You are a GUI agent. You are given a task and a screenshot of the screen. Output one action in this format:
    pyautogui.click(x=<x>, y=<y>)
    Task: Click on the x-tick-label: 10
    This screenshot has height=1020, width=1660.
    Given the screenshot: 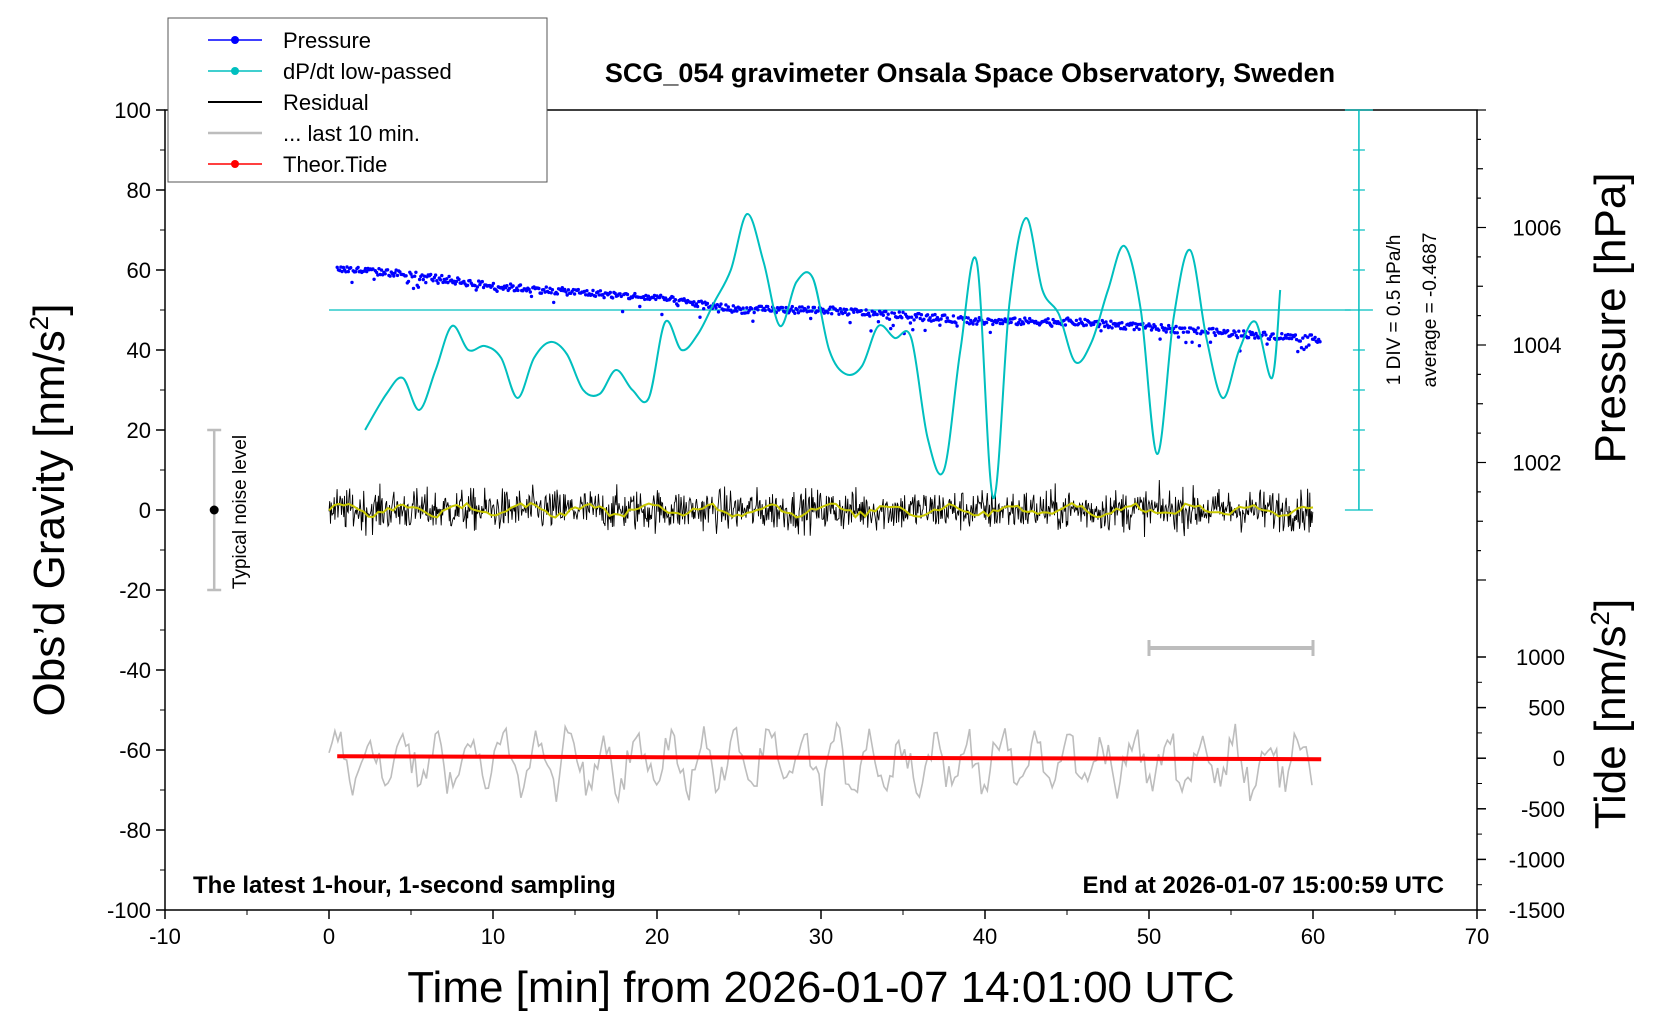 What is the action you would take?
    pyautogui.click(x=493, y=936)
    